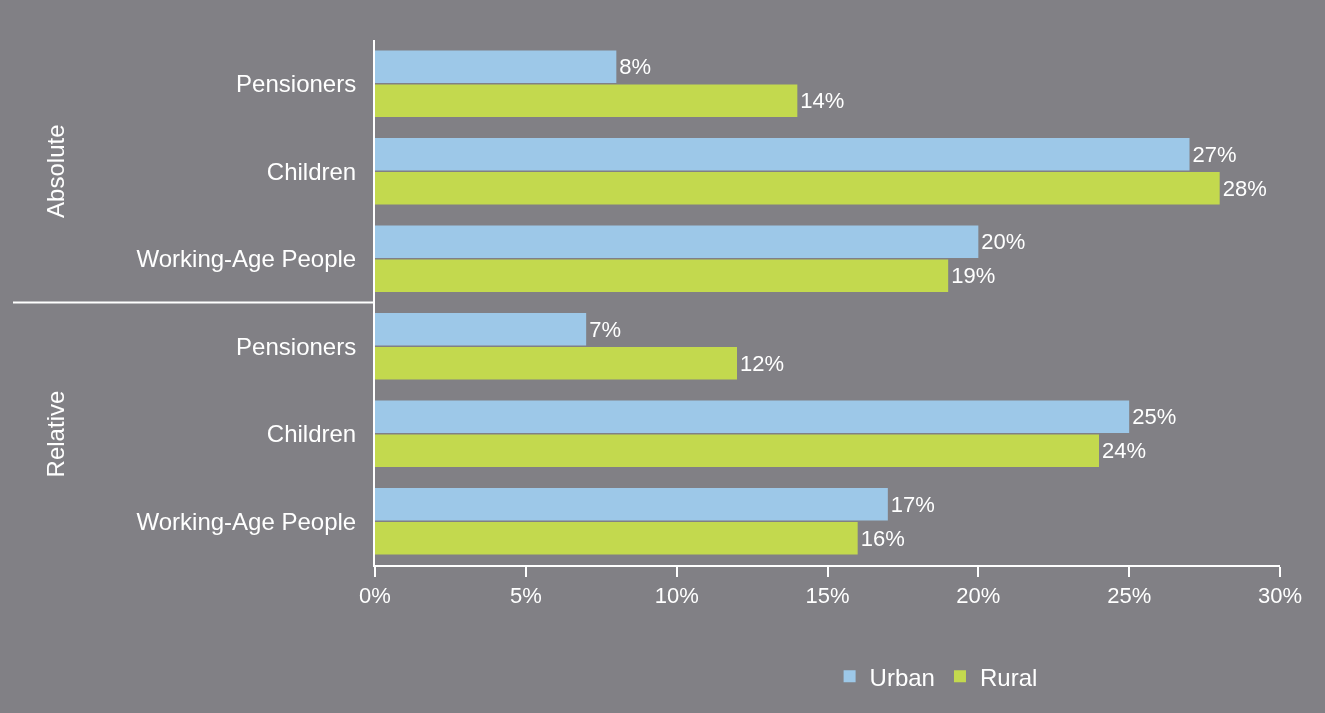  What do you see at coordinates (827, 596) in the screenshot?
I see `x-tick-label: 15%` at bounding box center [827, 596].